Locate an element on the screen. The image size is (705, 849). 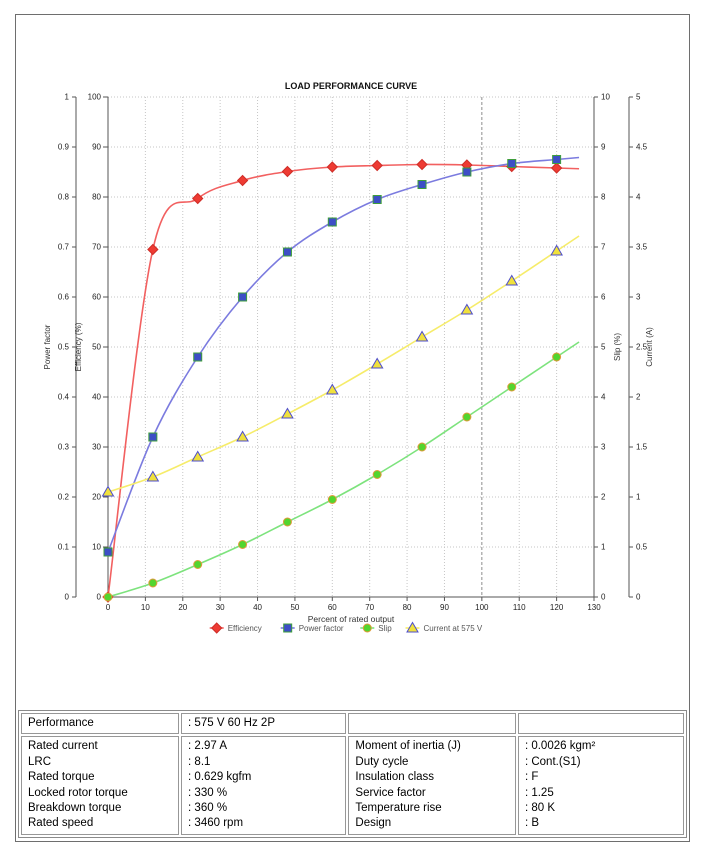
tick-label: 30 is located at coordinates (96, 447).